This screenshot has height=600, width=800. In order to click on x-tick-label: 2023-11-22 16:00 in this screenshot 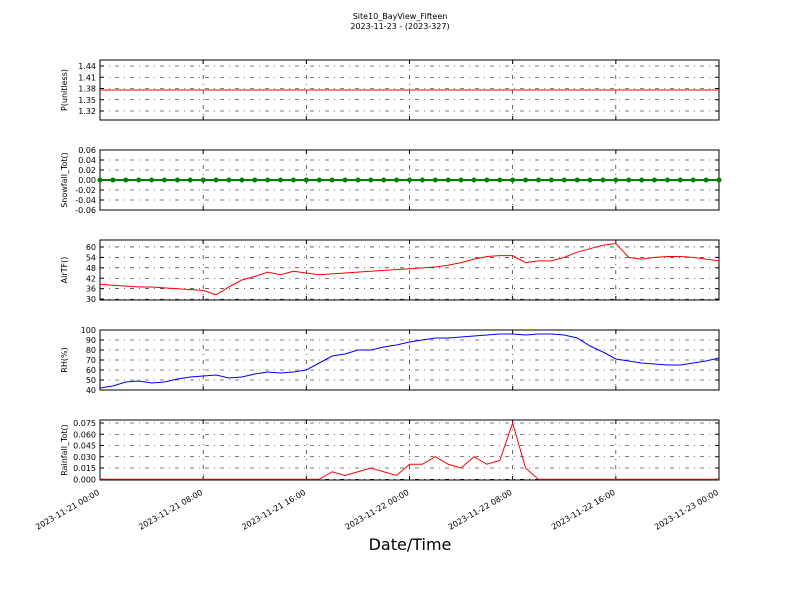, I will do `click(583, 510)`.